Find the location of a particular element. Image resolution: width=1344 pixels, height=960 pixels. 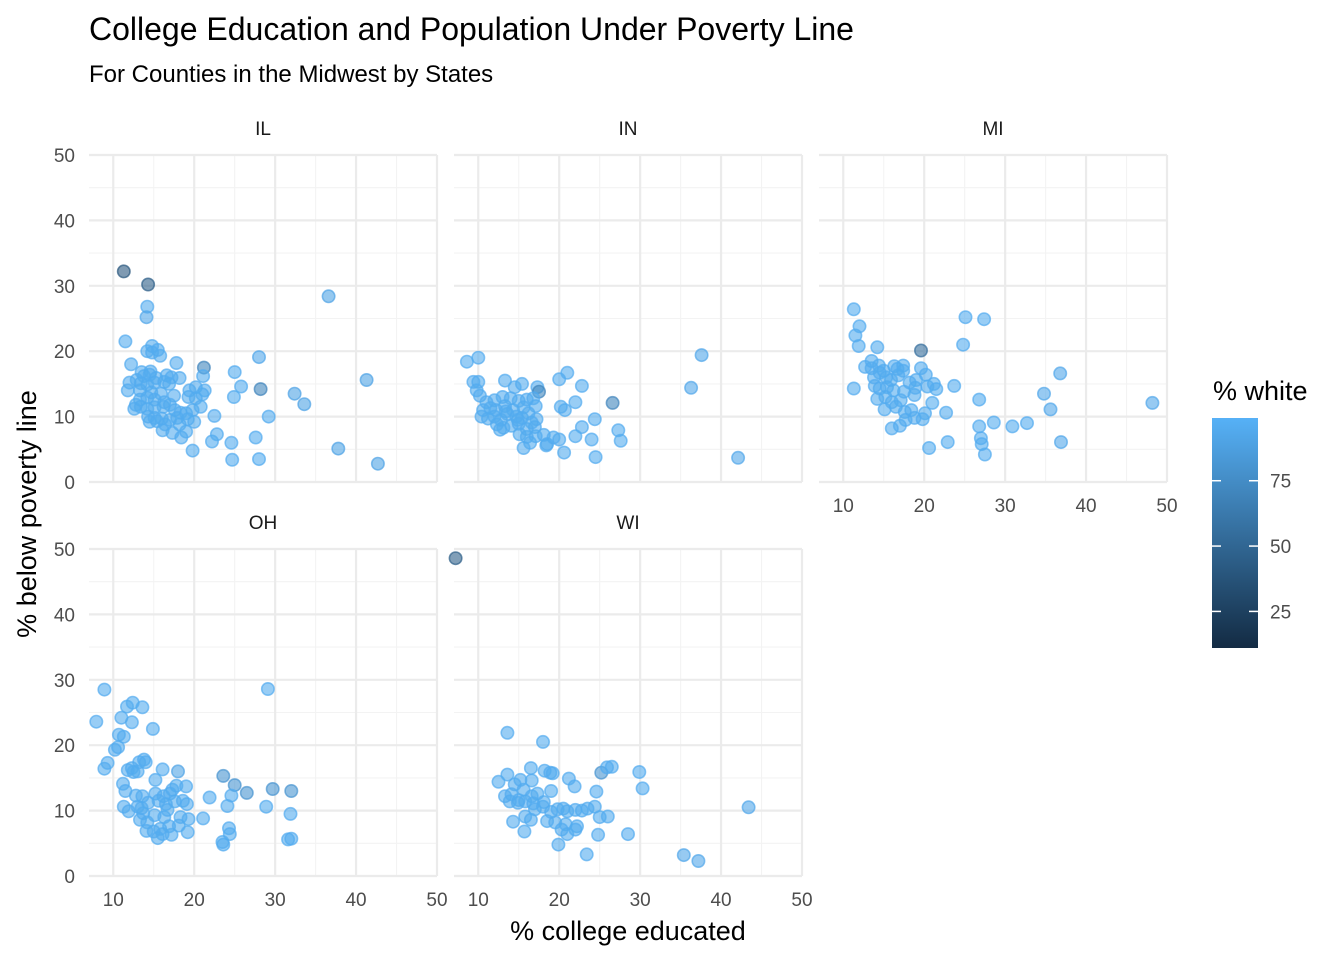

y-tick-label: 40 is located at coordinates (64, 615).